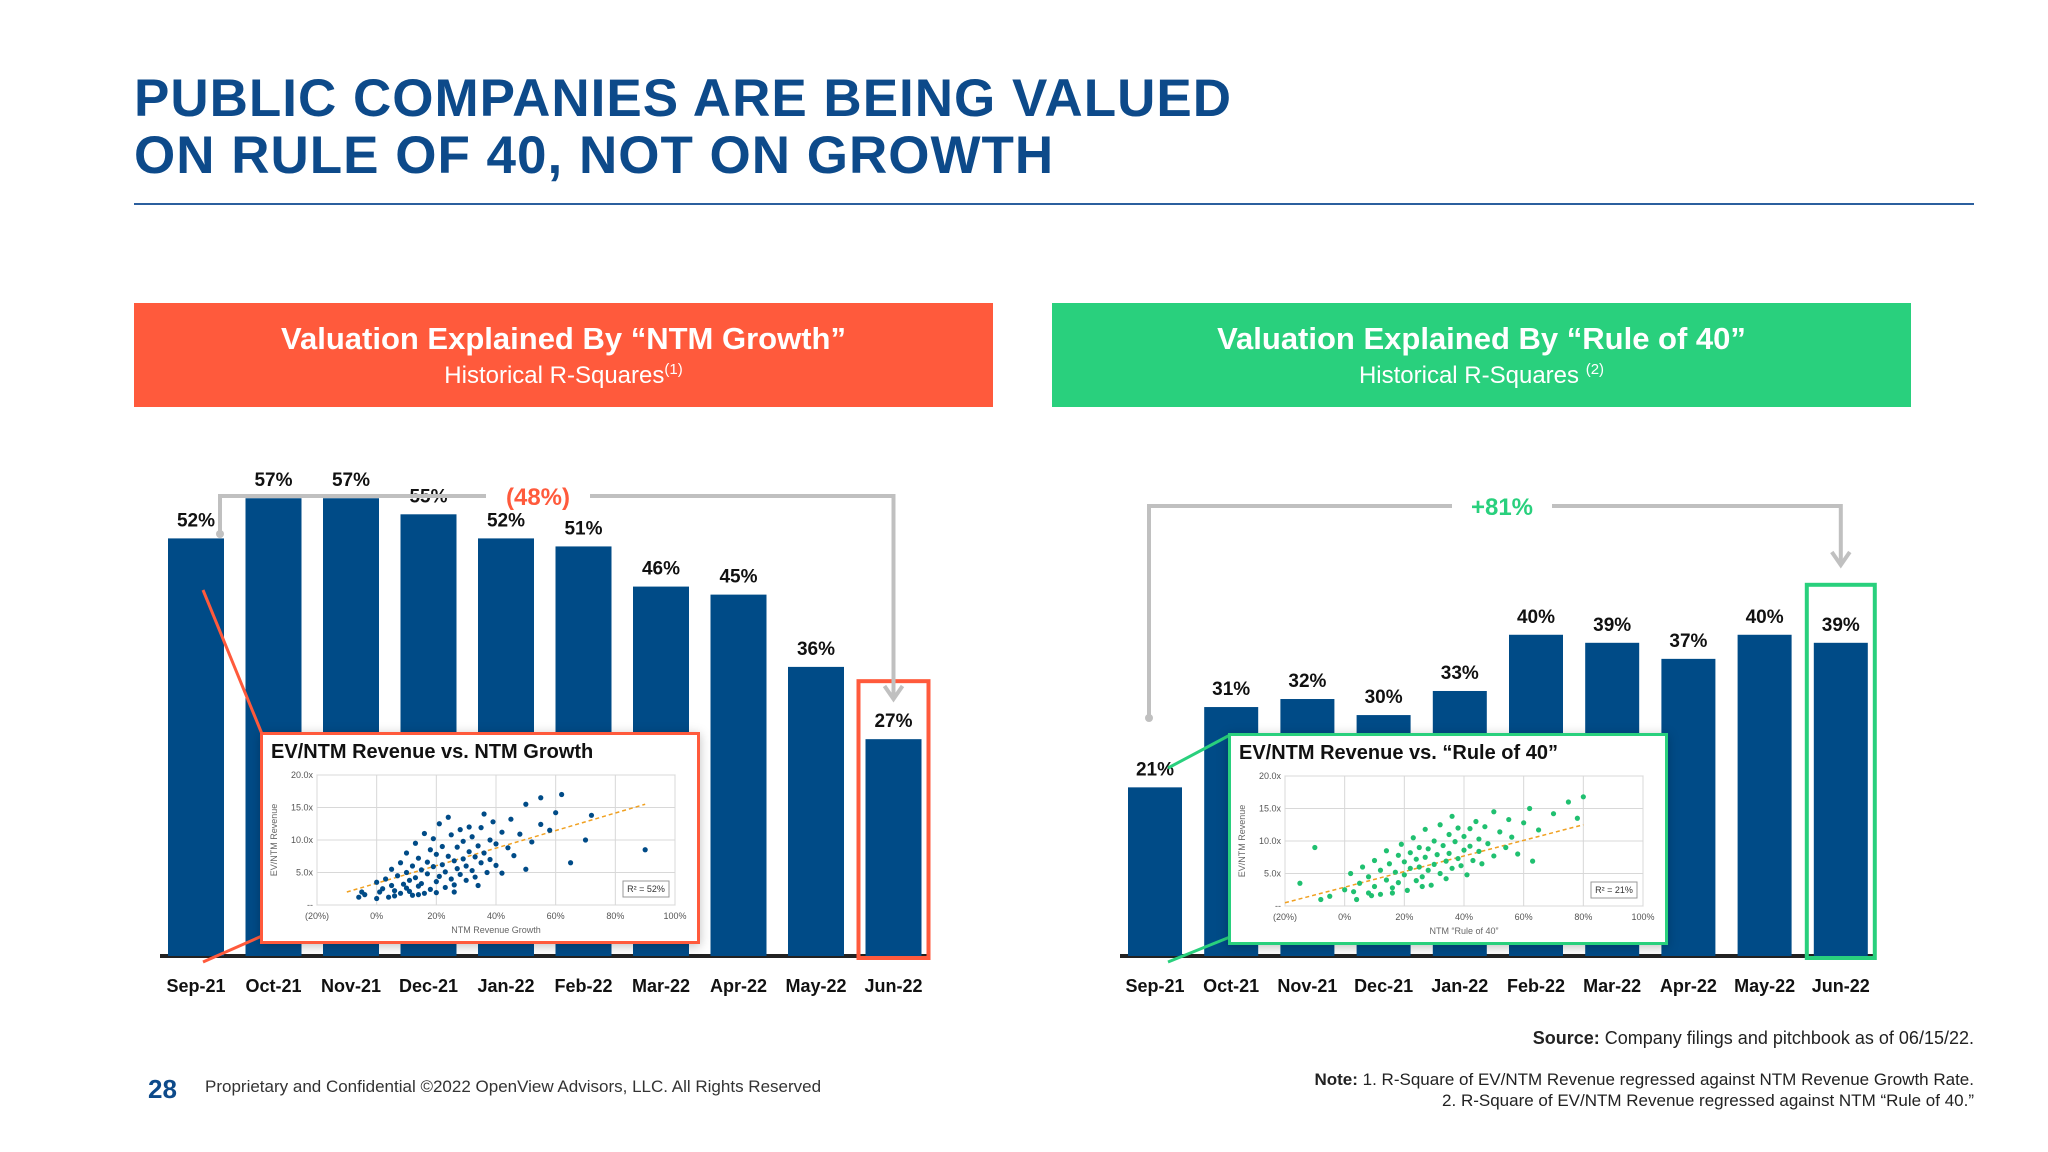  Describe the element at coordinates (1270, 776) in the screenshot. I see `right-scatter-y-tick: 20.0x` at that location.